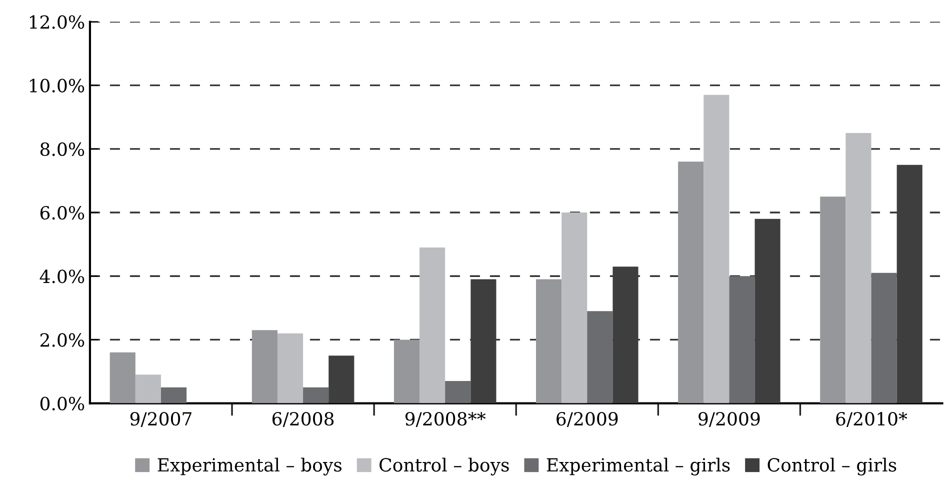  Describe the element at coordinates (62, 277) in the screenshot. I see `y-tick-label: 4.0%` at that location.